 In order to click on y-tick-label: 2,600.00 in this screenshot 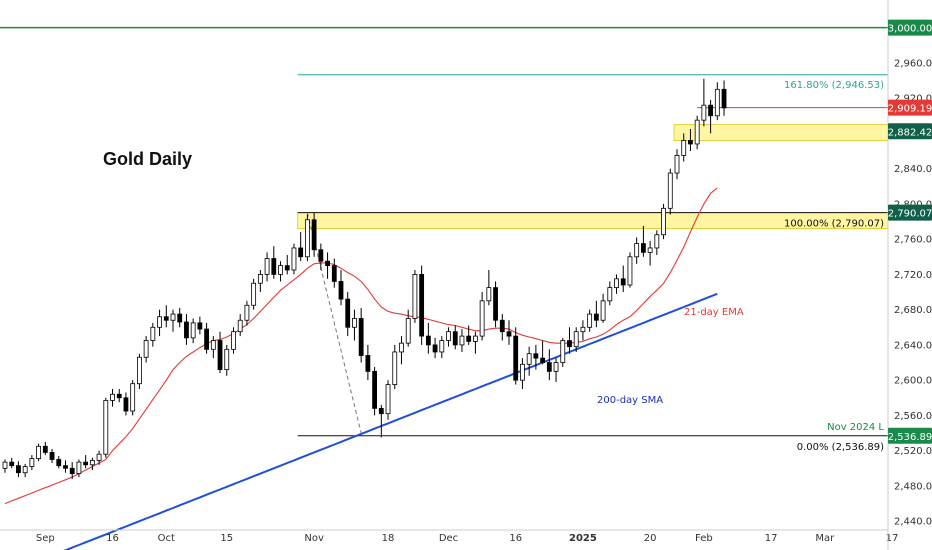, I will do `click(913, 381)`.